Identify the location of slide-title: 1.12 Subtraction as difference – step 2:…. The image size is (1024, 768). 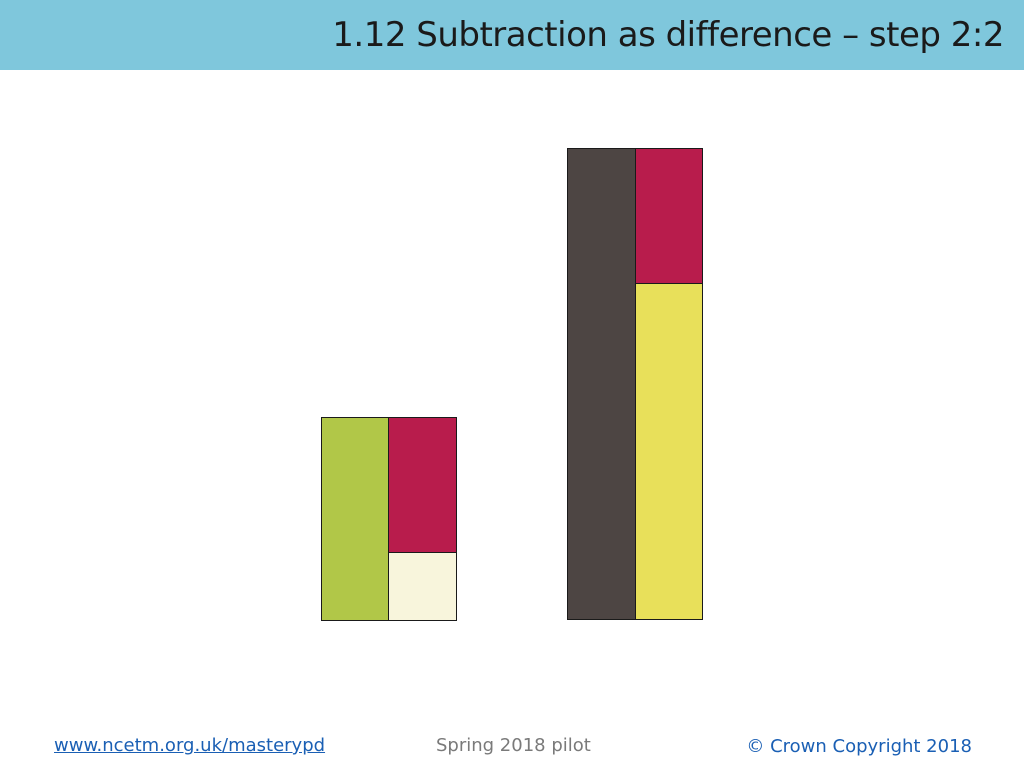
(668, 35).